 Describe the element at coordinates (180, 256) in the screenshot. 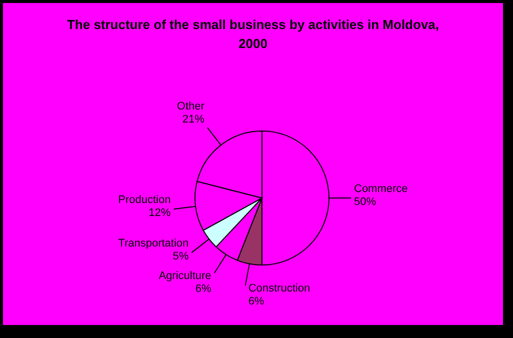

I see `data-label: 5%` at that location.